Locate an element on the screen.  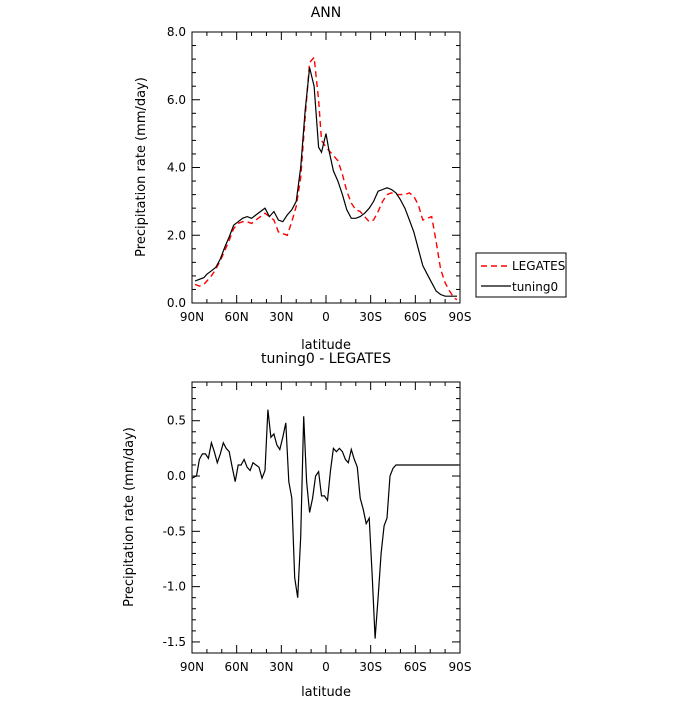
y-tick-label: 4.0 is located at coordinates (176, 168).